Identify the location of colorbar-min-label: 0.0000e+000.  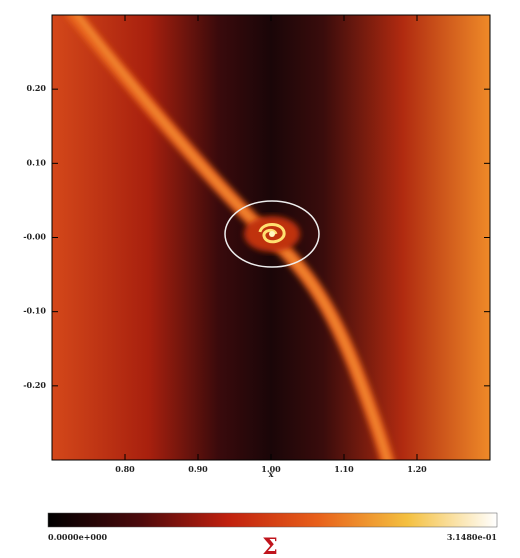
(78, 537).